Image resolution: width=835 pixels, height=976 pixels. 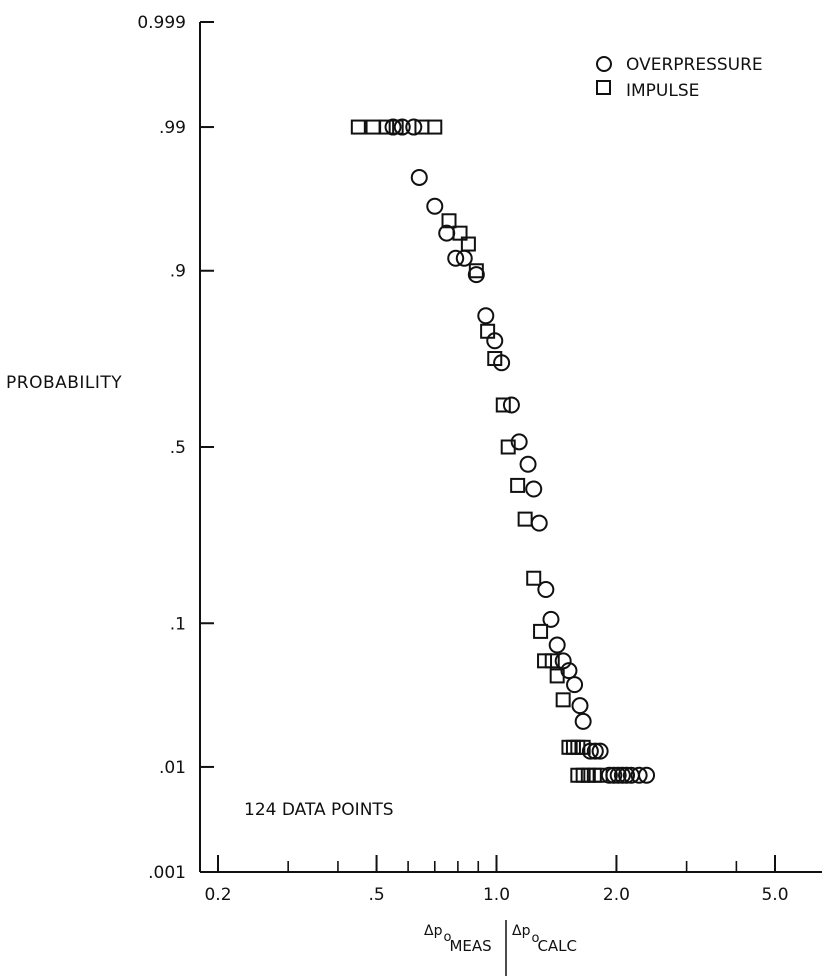 I want to click on x-ticks: 0.2 .5 1.0 2.0 5.0, so click(x=496, y=880).